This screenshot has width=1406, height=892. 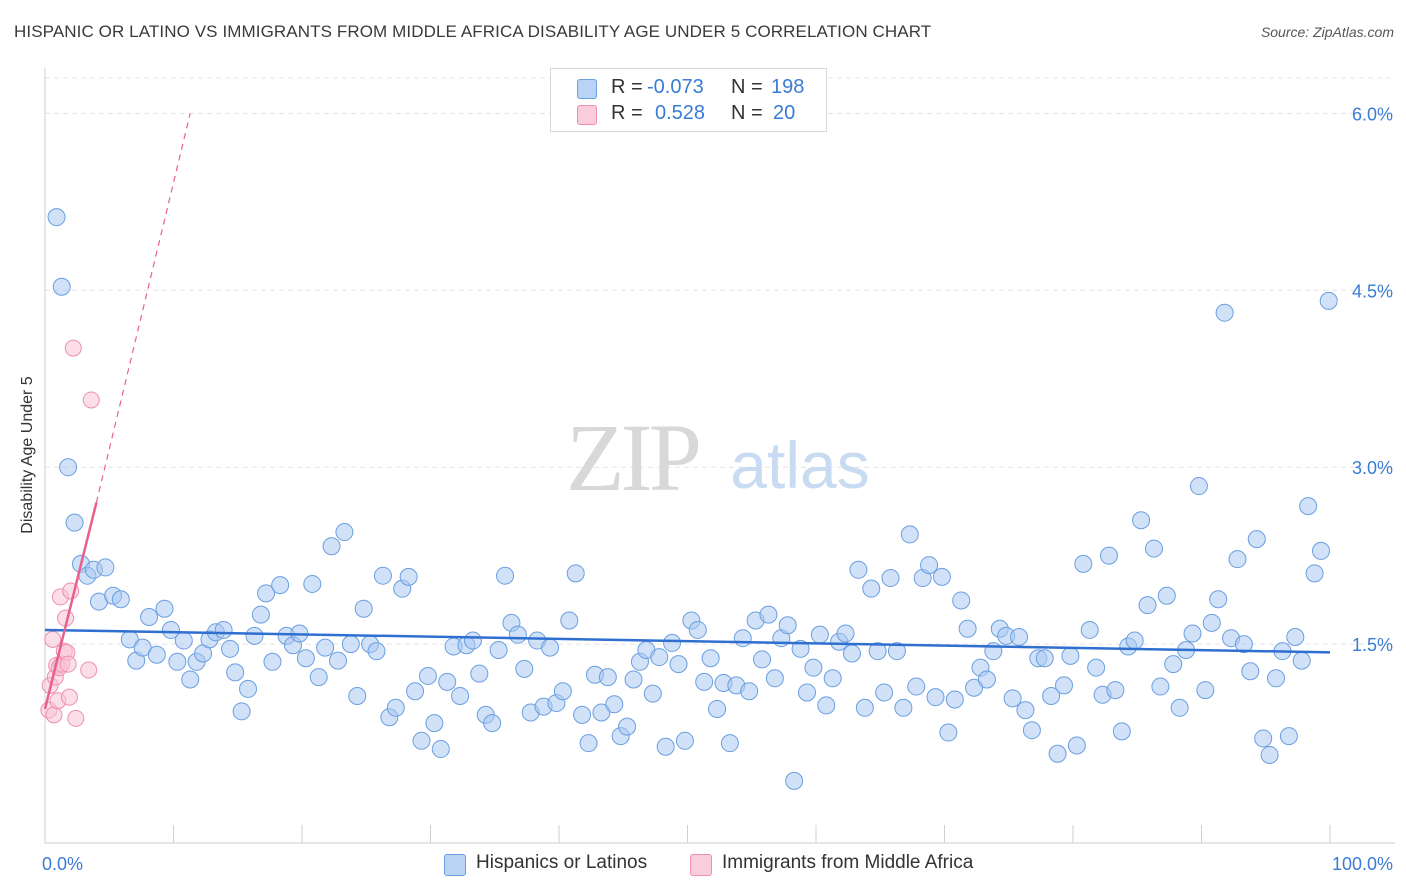 What do you see at coordinates (1372, 645) in the screenshot?
I see `y-tick-label: 1.5%` at bounding box center [1372, 645].